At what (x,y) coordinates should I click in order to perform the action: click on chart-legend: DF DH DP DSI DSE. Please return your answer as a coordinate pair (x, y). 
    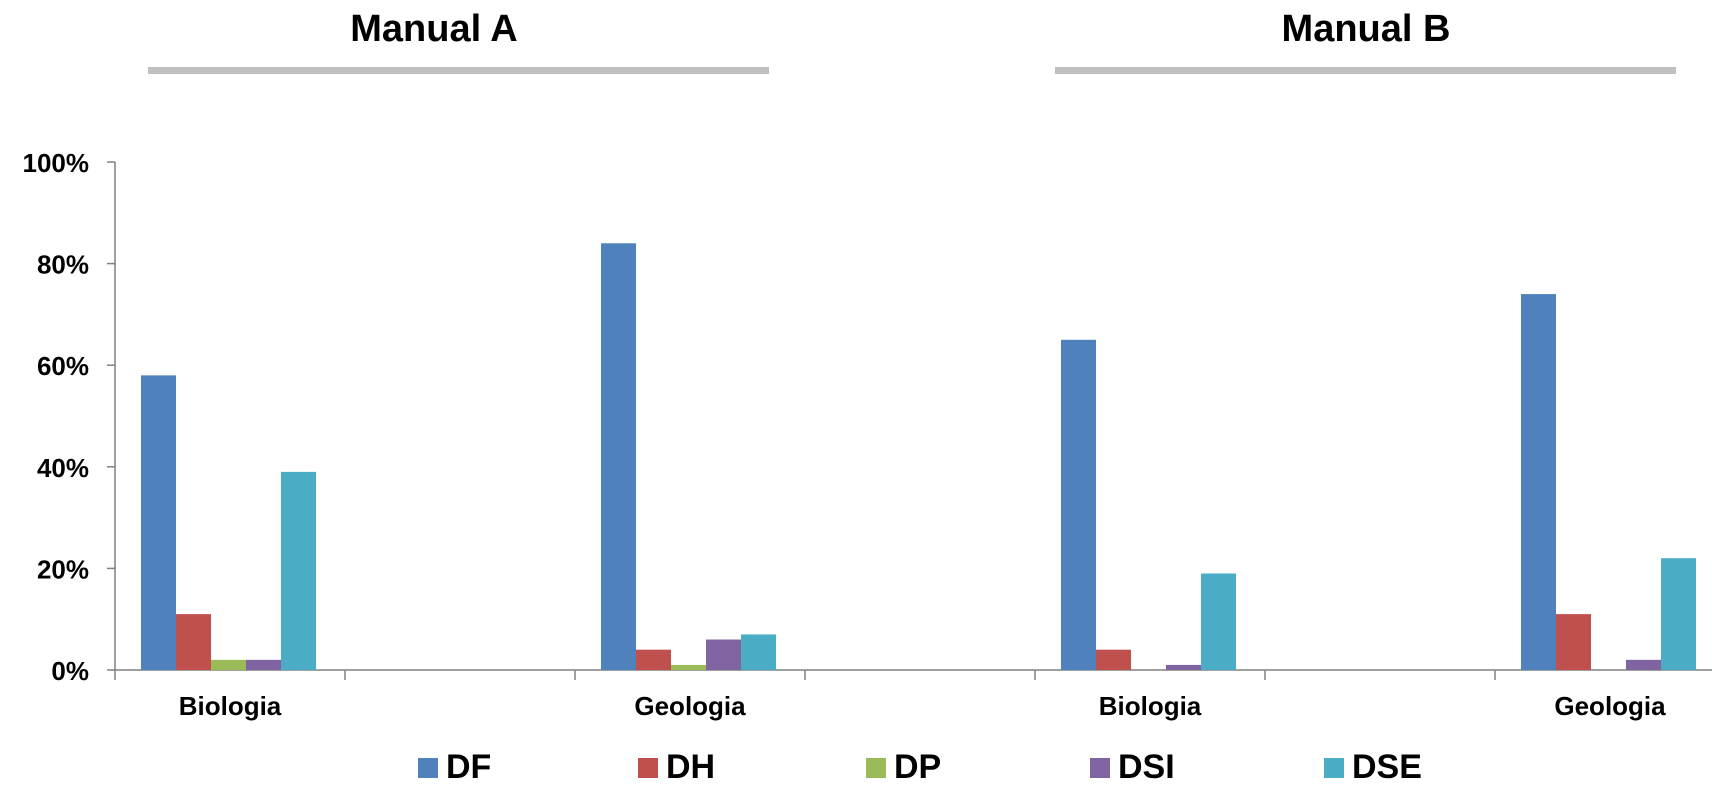
    Looking at the image, I should click on (856, 767).